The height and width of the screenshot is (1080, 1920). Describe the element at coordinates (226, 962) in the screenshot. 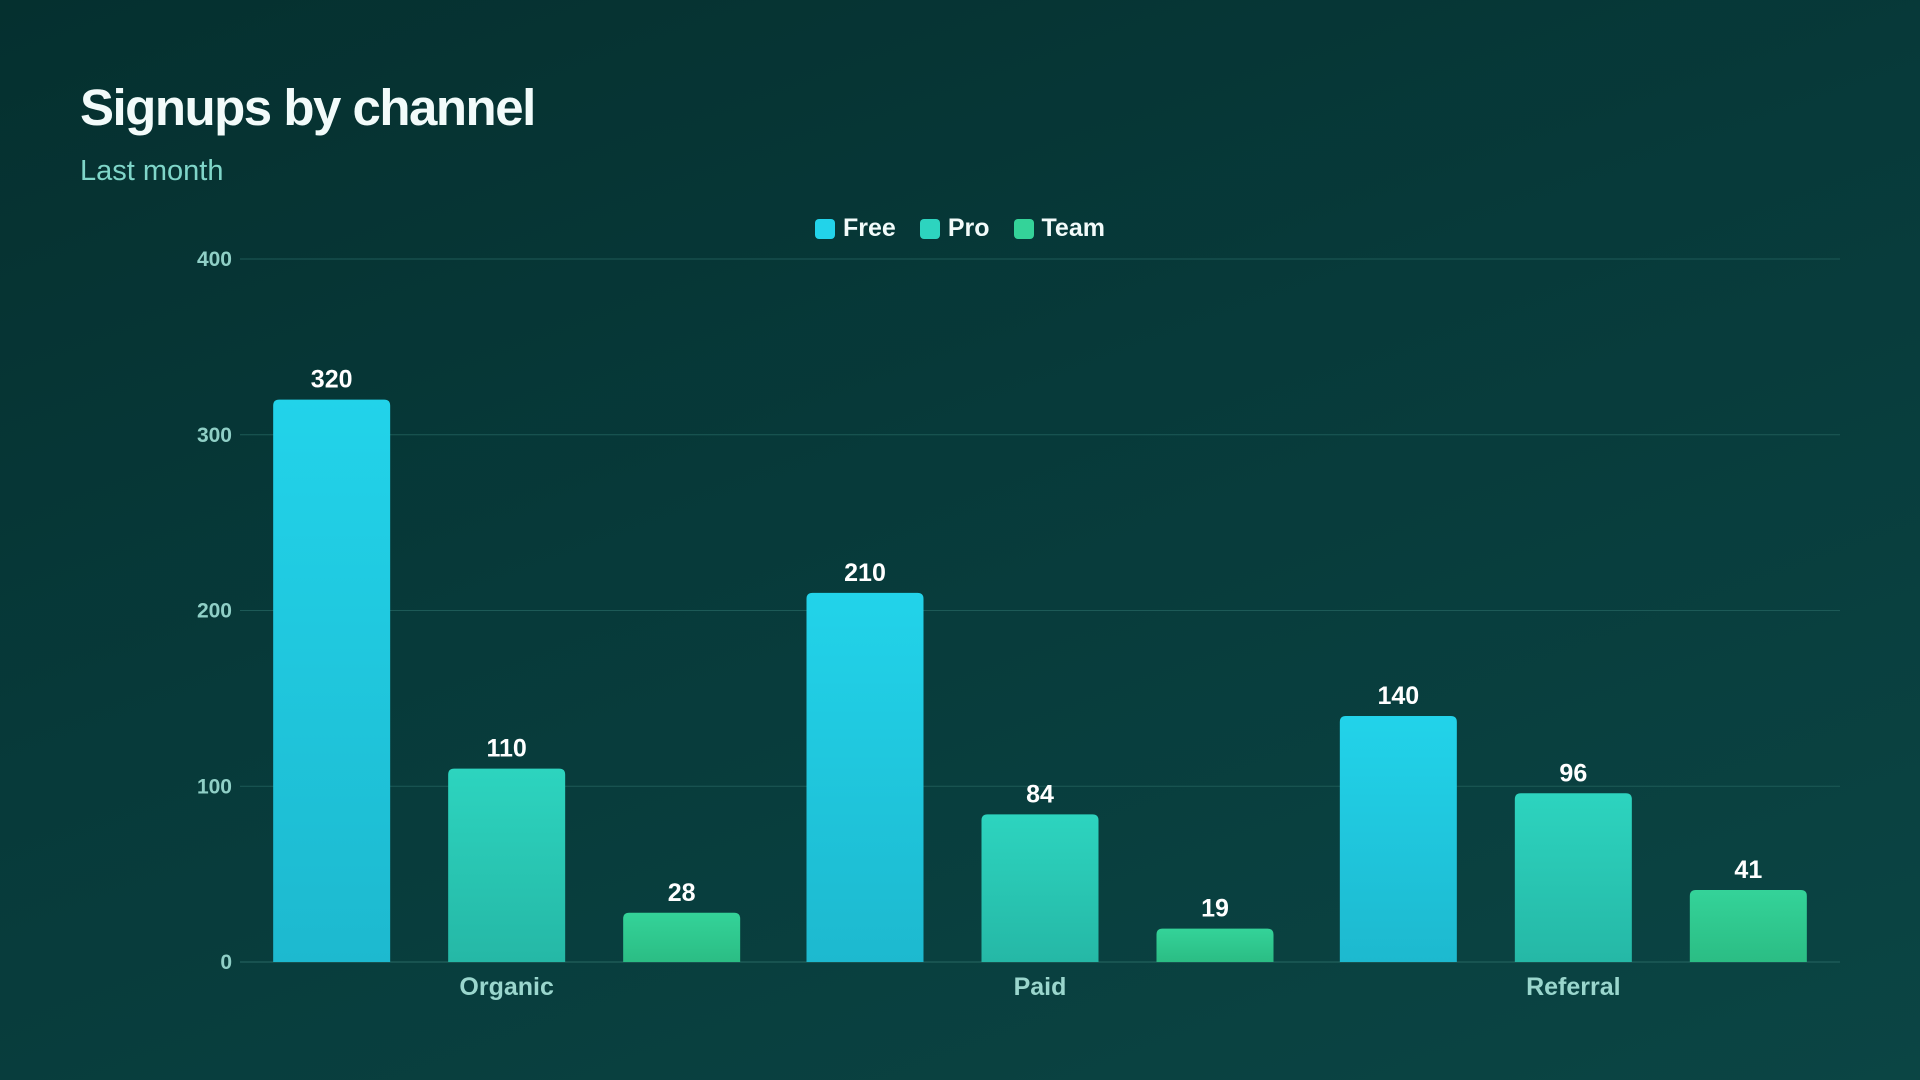

I see `y-tick-label: 0` at that location.